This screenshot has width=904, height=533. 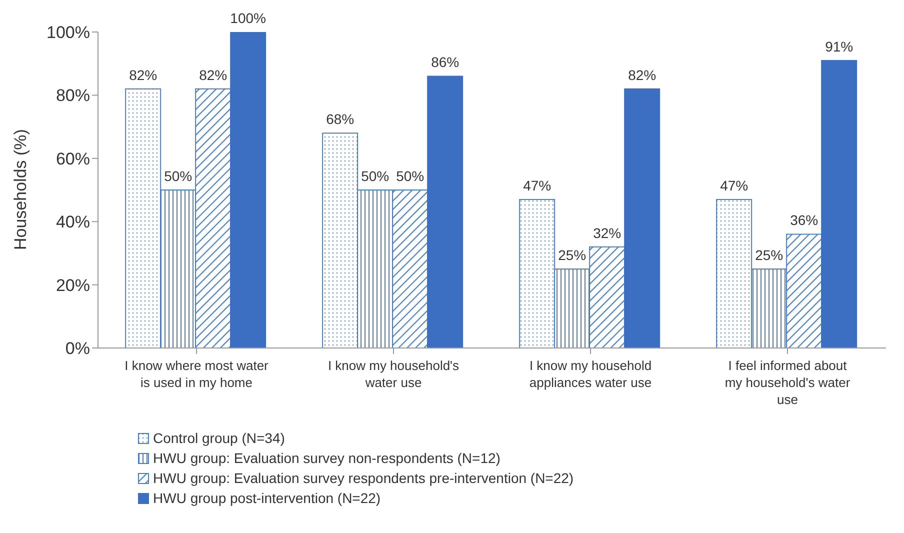 What do you see at coordinates (219, 438) in the screenshot?
I see `legend-label: Control group (N=34)` at bounding box center [219, 438].